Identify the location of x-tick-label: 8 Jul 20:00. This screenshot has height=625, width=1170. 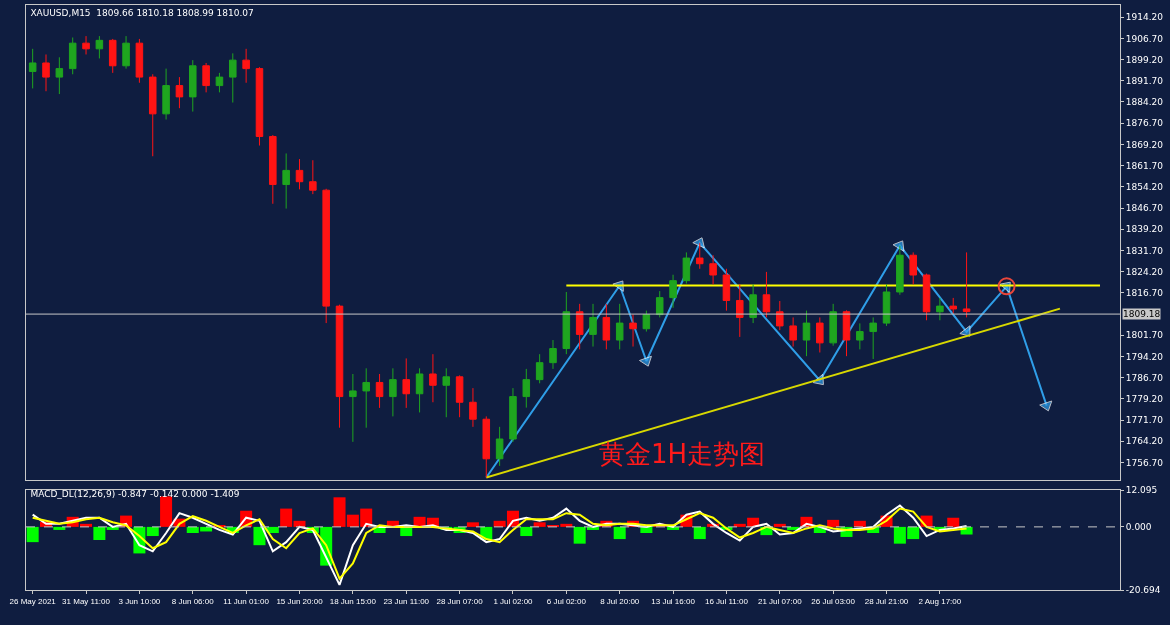
(620, 601).